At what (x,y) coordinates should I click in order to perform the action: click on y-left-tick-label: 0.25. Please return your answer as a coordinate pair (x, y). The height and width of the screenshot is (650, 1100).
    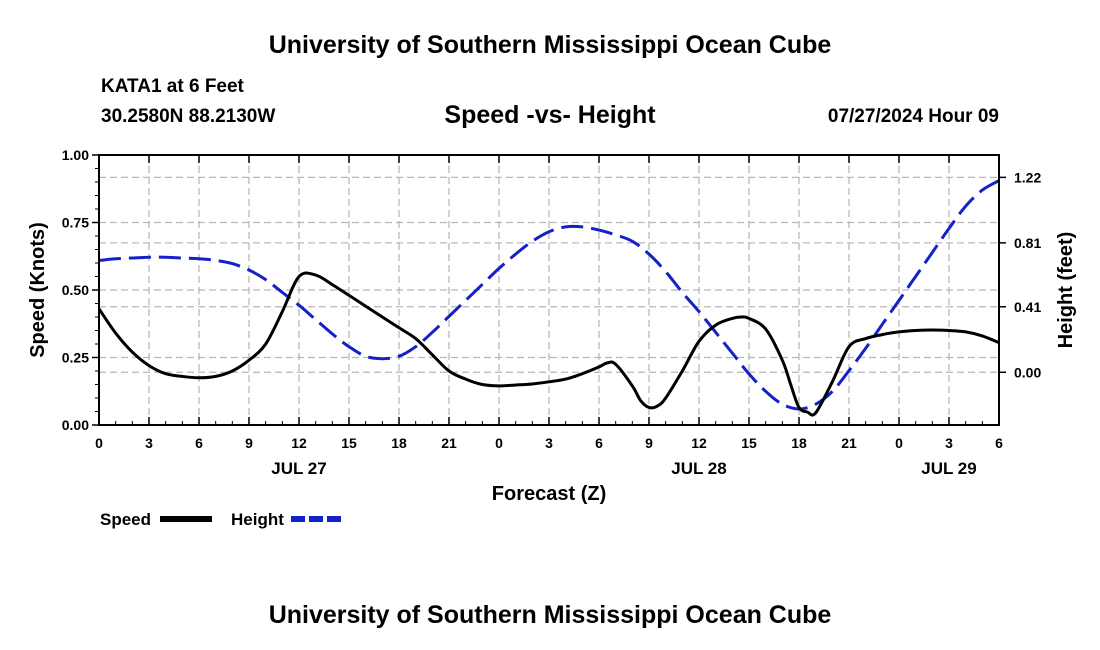
    Looking at the image, I should click on (75, 358).